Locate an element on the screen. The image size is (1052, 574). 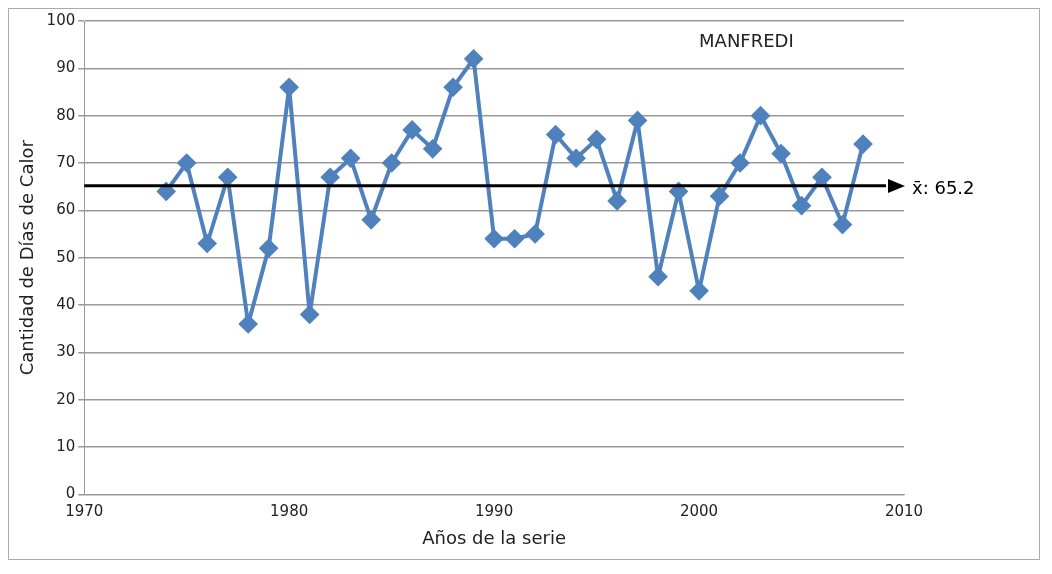
x-tick-label: 2000 is located at coordinates (699, 511).